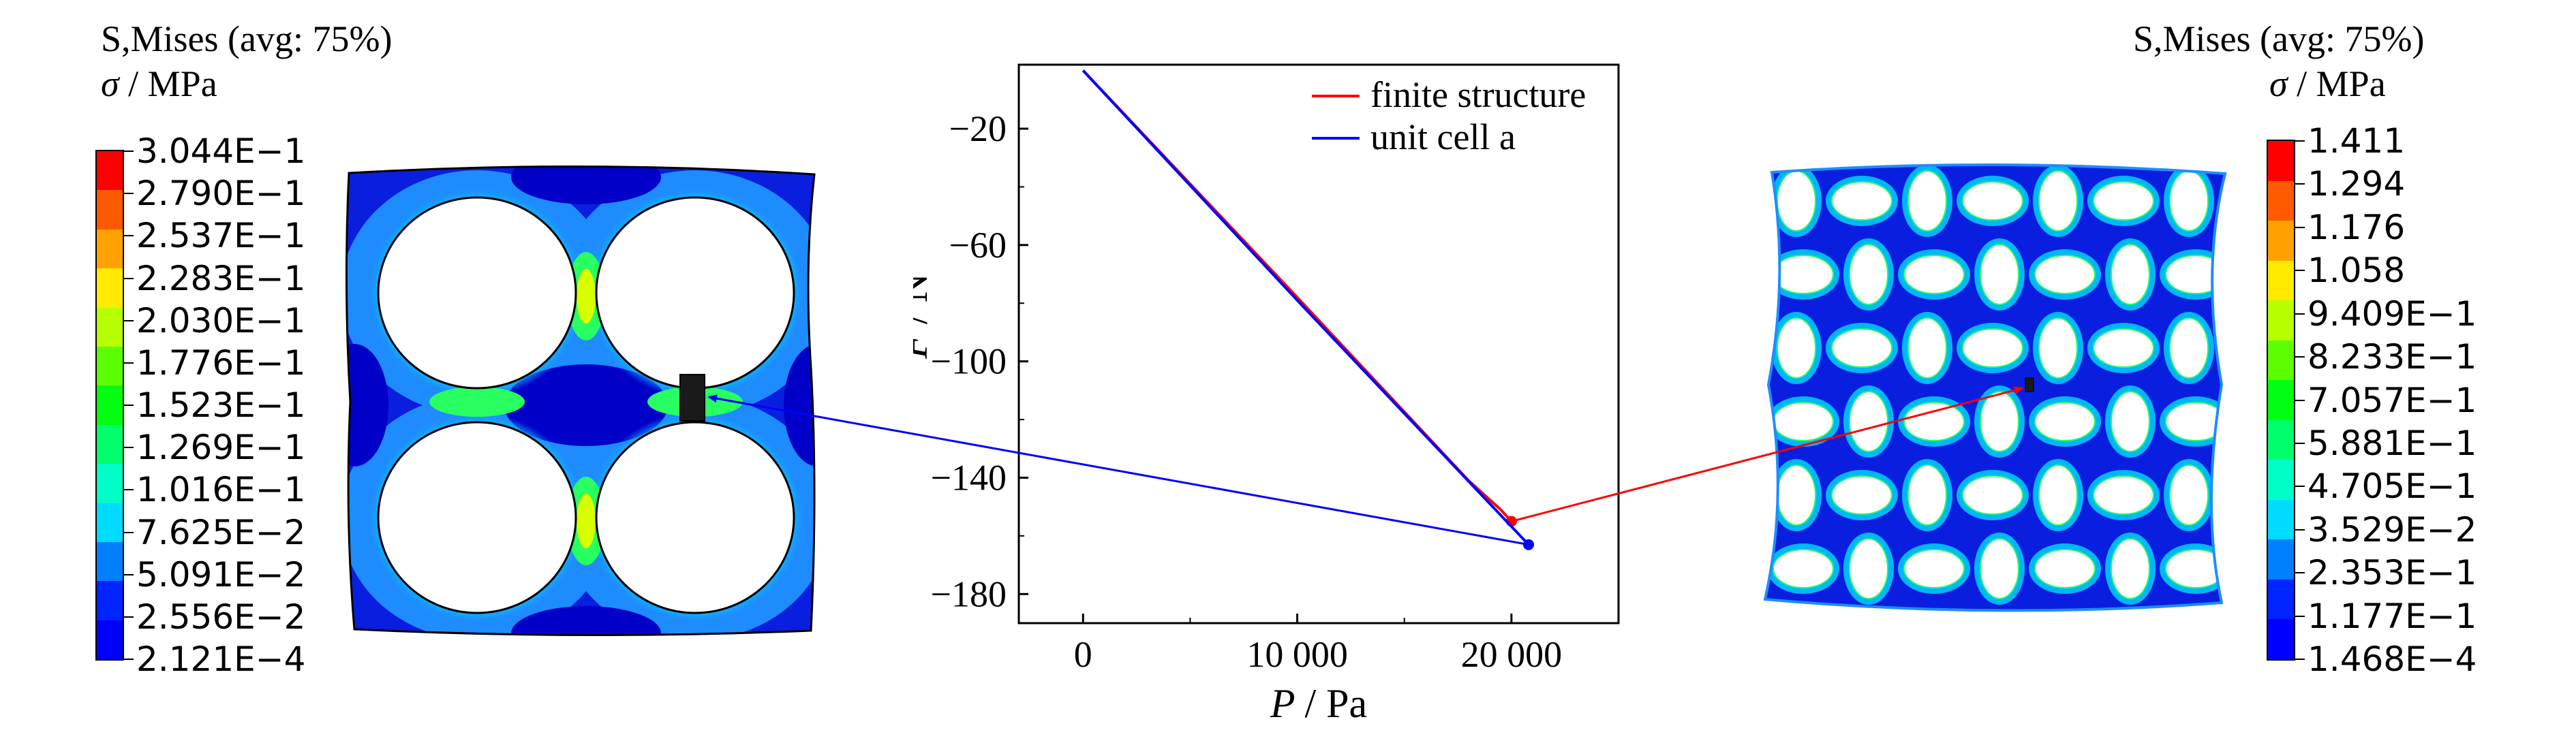 This screenshot has width=2576, height=743. What do you see at coordinates (2278, 83) in the screenshot?
I see `right-sigma-symbol: σ` at bounding box center [2278, 83].